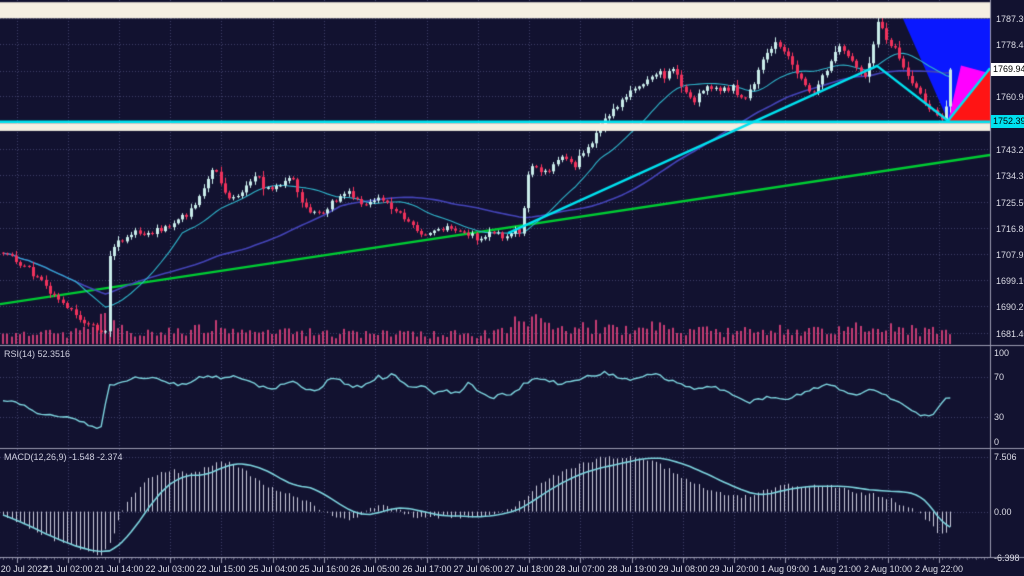 The height and width of the screenshot is (576, 1024). Describe the element at coordinates (119, 569) in the screenshot. I see `time-axis-label: 21 Jul 14:00` at that location.